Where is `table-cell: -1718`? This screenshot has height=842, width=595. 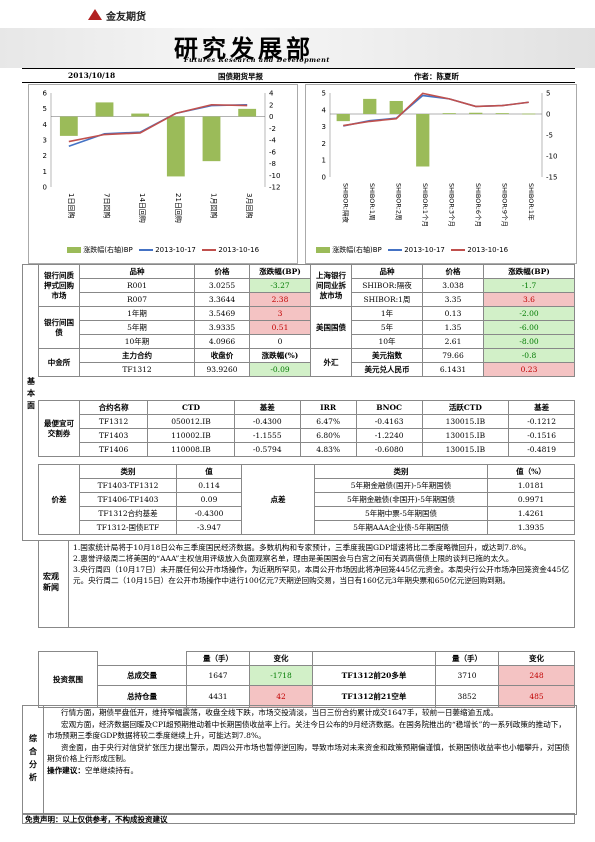 table-cell: -1718 is located at coordinates (281, 675).